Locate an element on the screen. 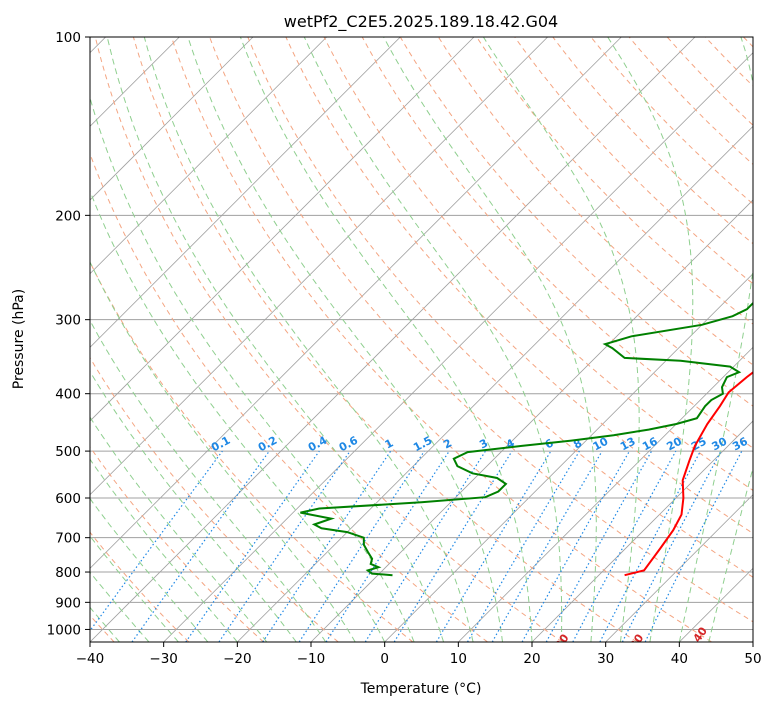 Image resolution: width=775 pixels, height=708 pixels. y-axis: 100 200 300 400 500 600 700 800 900 1000 is located at coordinates (68, 334).